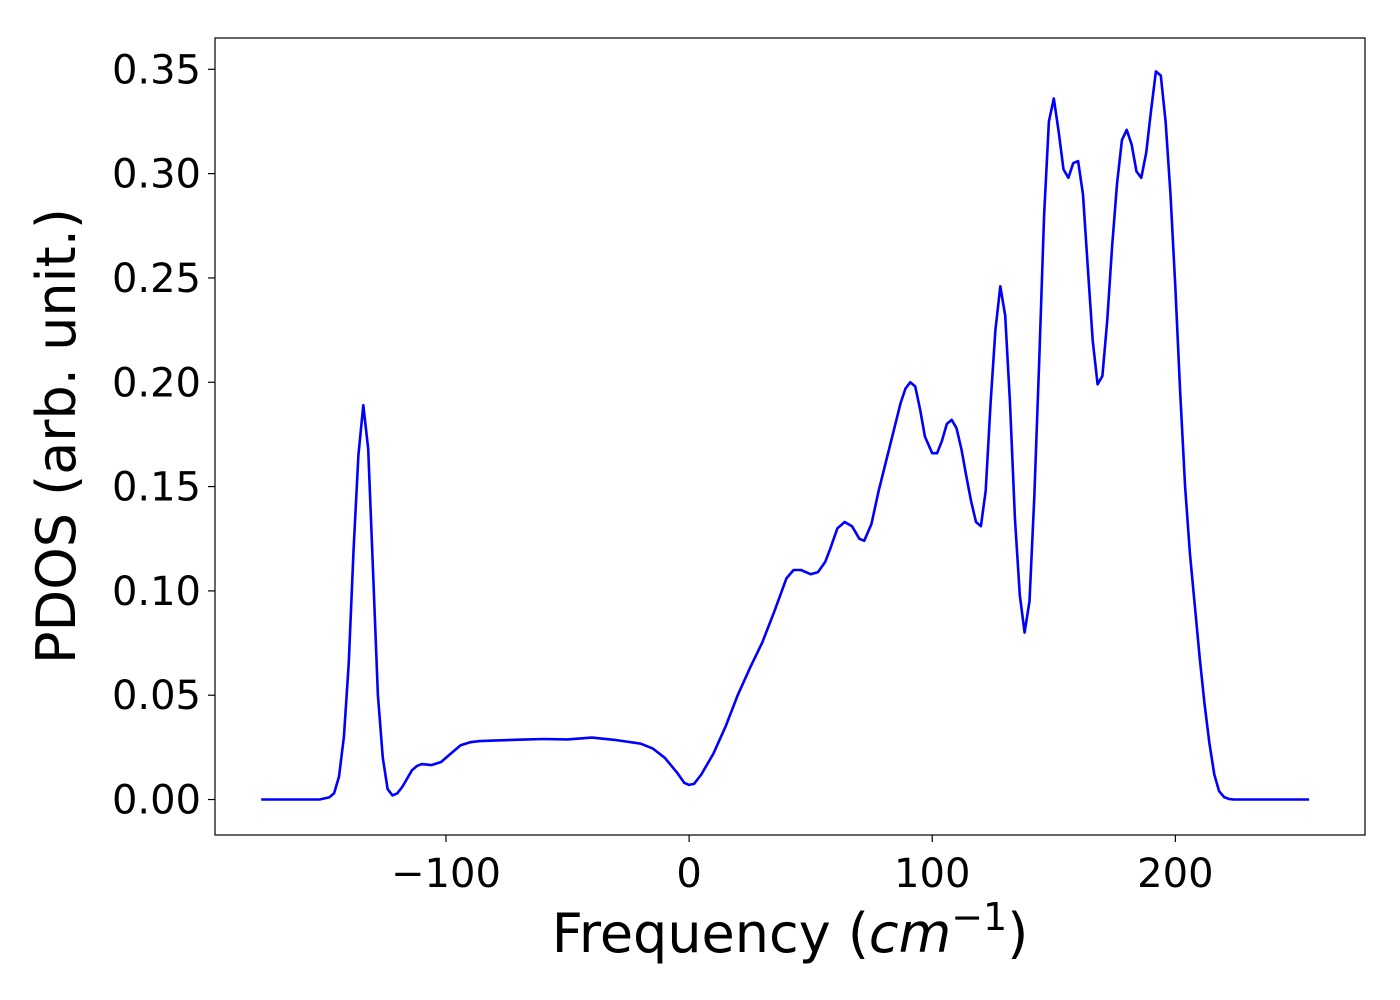 This screenshot has height=1000, width=1400. Describe the element at coordinates (156, 383) in the screenshot. I see `y-tick-label: 0.20` at that location.